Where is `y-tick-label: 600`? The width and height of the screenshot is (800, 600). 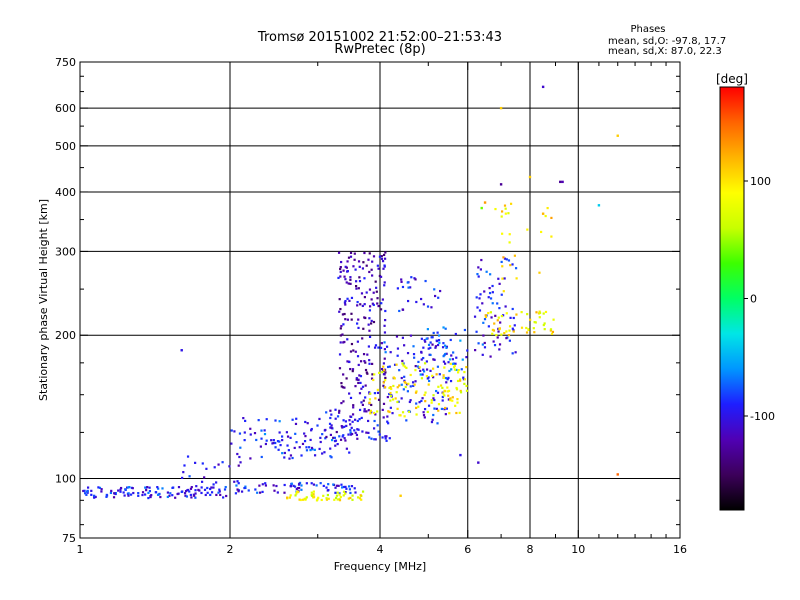
y-tick-label: 600 is located at coordinates (65, 108).